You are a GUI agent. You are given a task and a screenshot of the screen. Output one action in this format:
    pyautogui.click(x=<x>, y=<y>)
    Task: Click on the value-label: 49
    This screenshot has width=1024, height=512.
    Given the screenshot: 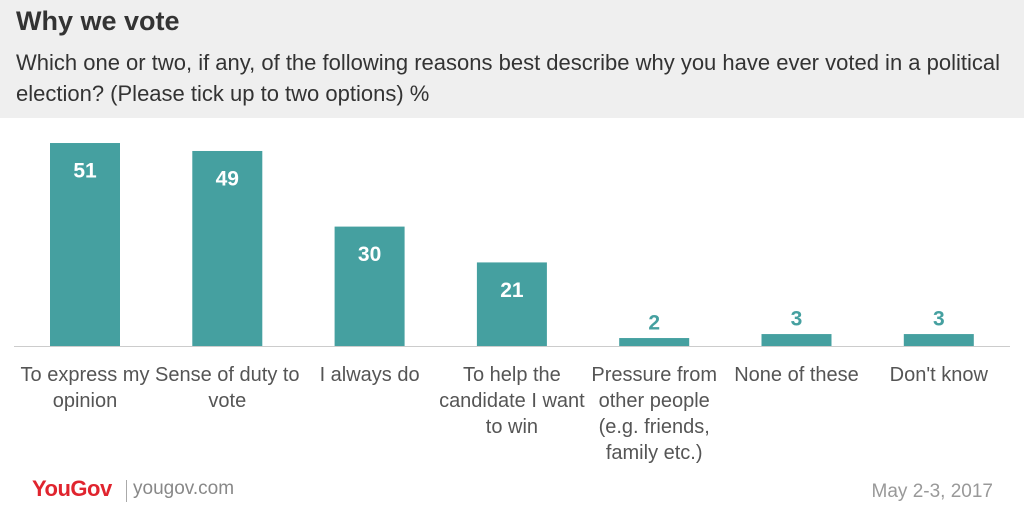 What is the action you would take?
    pyautogui.click(x=227, y=179)
    